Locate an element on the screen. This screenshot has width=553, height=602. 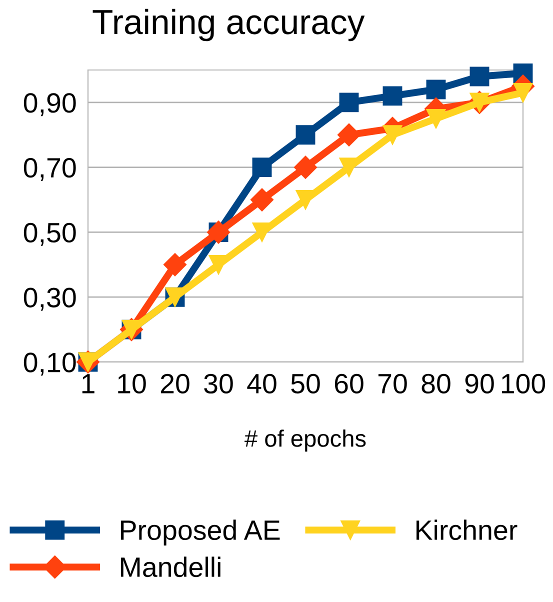
x-tick-label: 100 is located at coordinates (524, 384).